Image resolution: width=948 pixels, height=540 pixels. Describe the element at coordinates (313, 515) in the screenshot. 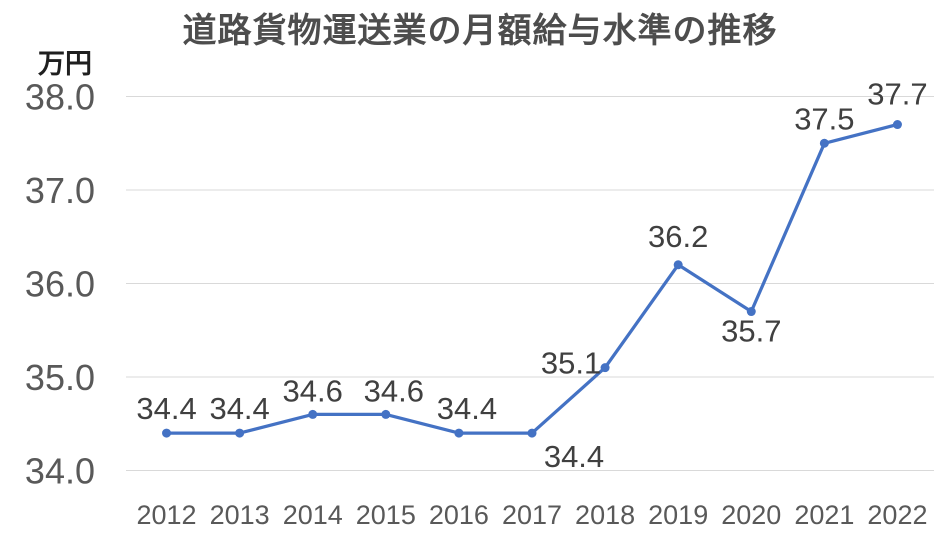

I see `x-tick-label: 2014` at that location.